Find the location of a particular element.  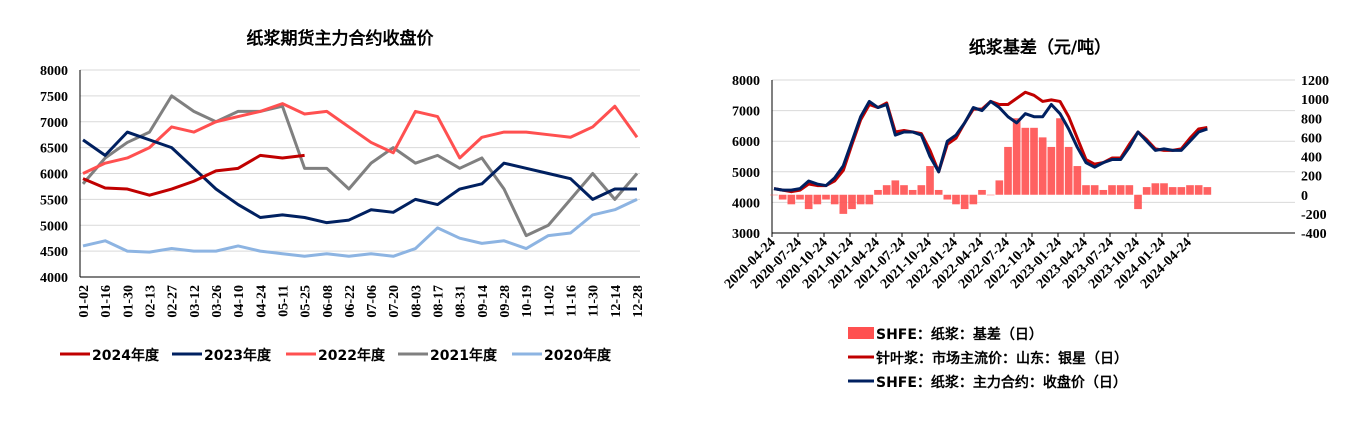

left-y-tick-label: 6000 is located at coordinates (746, 142).